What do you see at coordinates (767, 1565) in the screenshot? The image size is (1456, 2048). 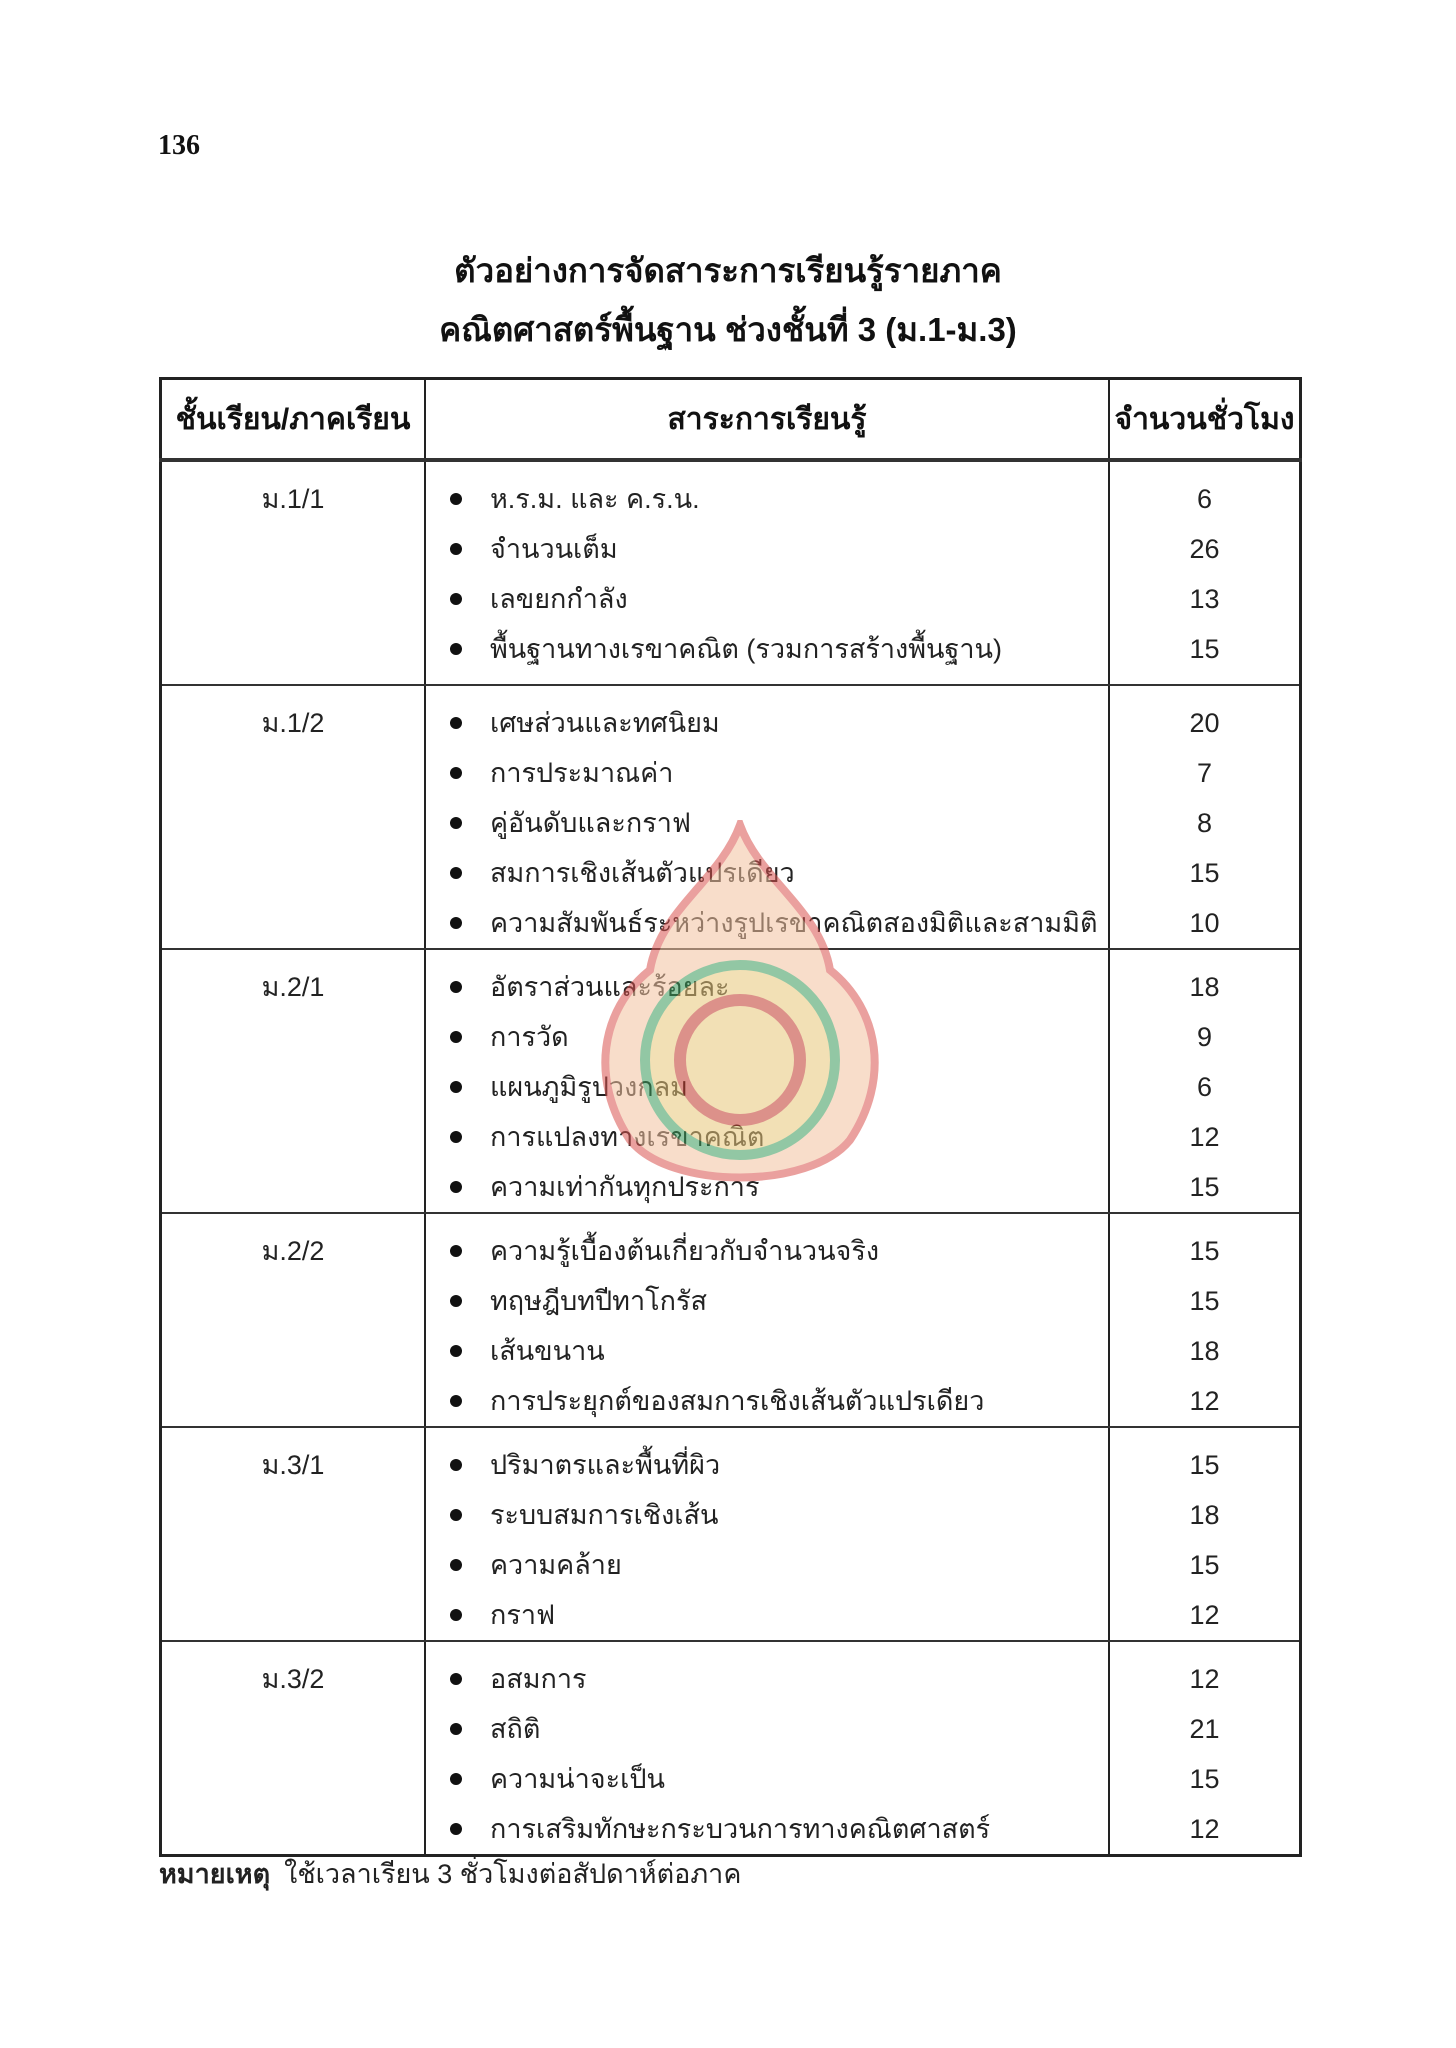 I see `list-item: ความคล้าย` at bounding box center [767, 1565].